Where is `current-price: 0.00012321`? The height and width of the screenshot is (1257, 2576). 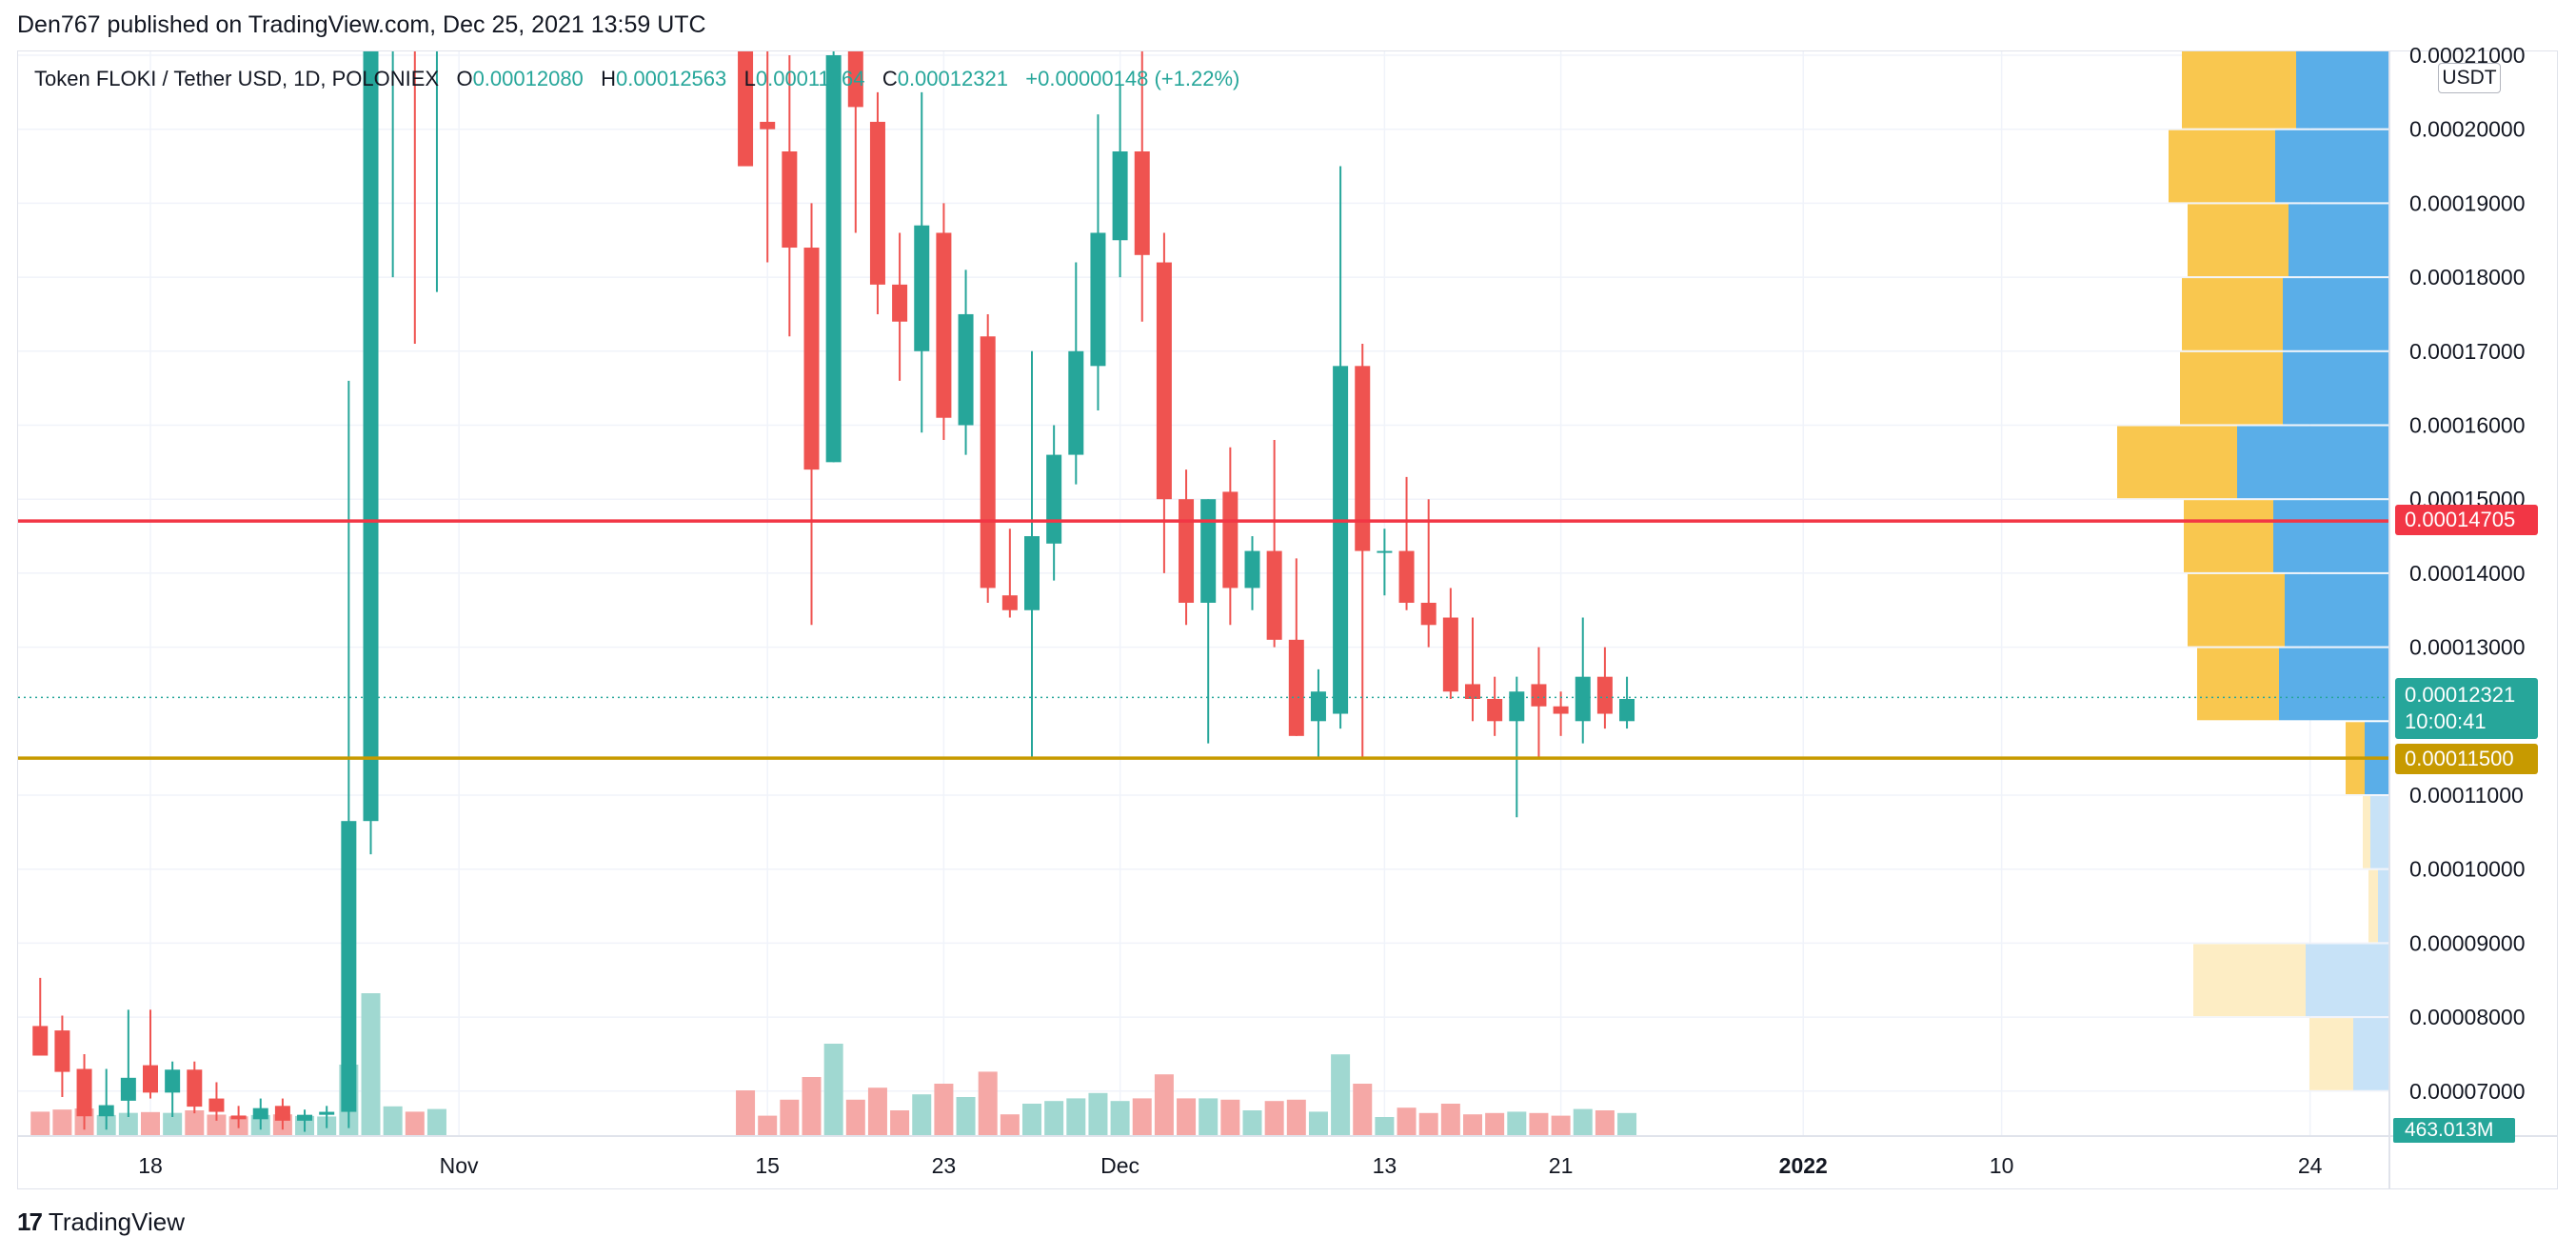 current-price: 0.00012321 is located at coordinates (2460, 695).